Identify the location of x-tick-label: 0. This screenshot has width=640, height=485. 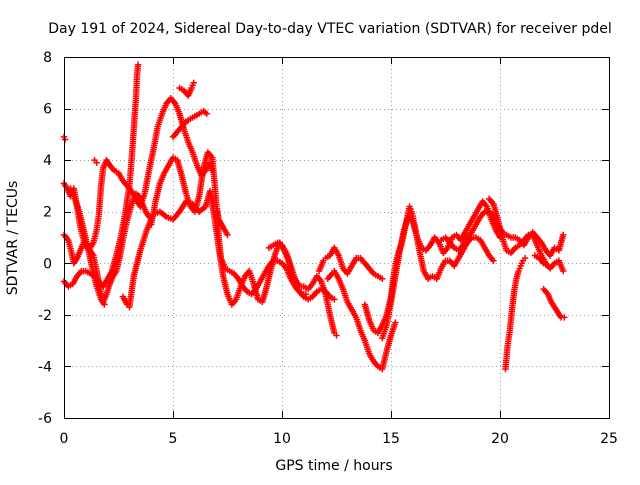
(64, 439).